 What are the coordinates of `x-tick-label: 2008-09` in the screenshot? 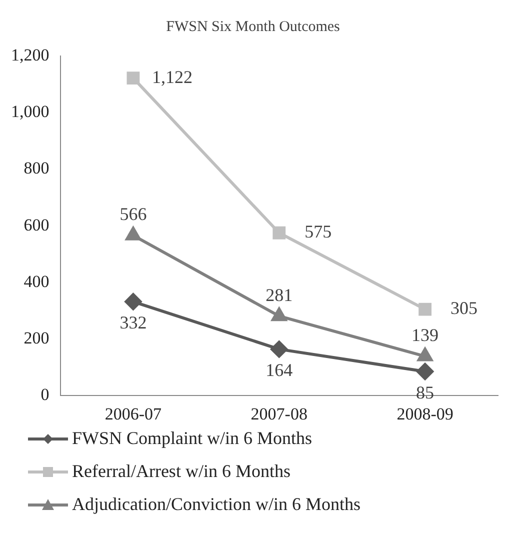 It's located at (425, 414).